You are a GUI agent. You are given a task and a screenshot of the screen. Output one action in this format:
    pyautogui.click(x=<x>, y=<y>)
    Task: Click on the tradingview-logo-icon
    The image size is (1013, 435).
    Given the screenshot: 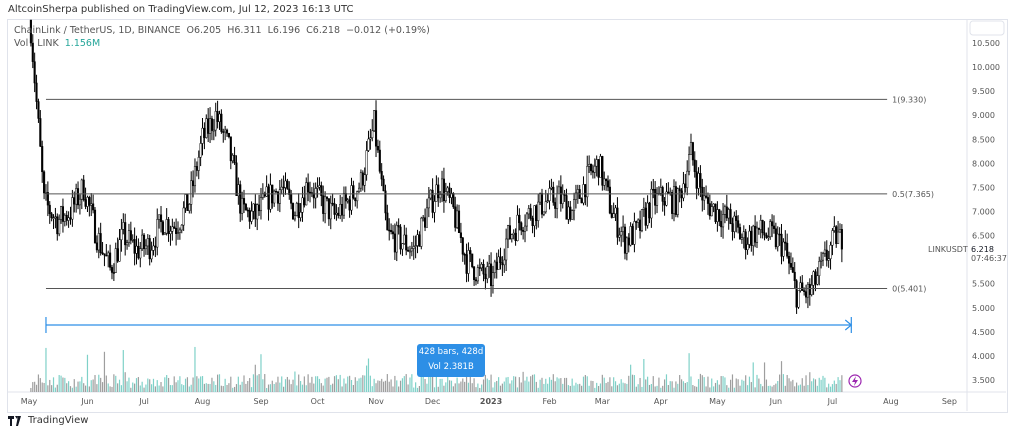 What is the action you would take?
    pyautogui.click(x=14, y=420)
    